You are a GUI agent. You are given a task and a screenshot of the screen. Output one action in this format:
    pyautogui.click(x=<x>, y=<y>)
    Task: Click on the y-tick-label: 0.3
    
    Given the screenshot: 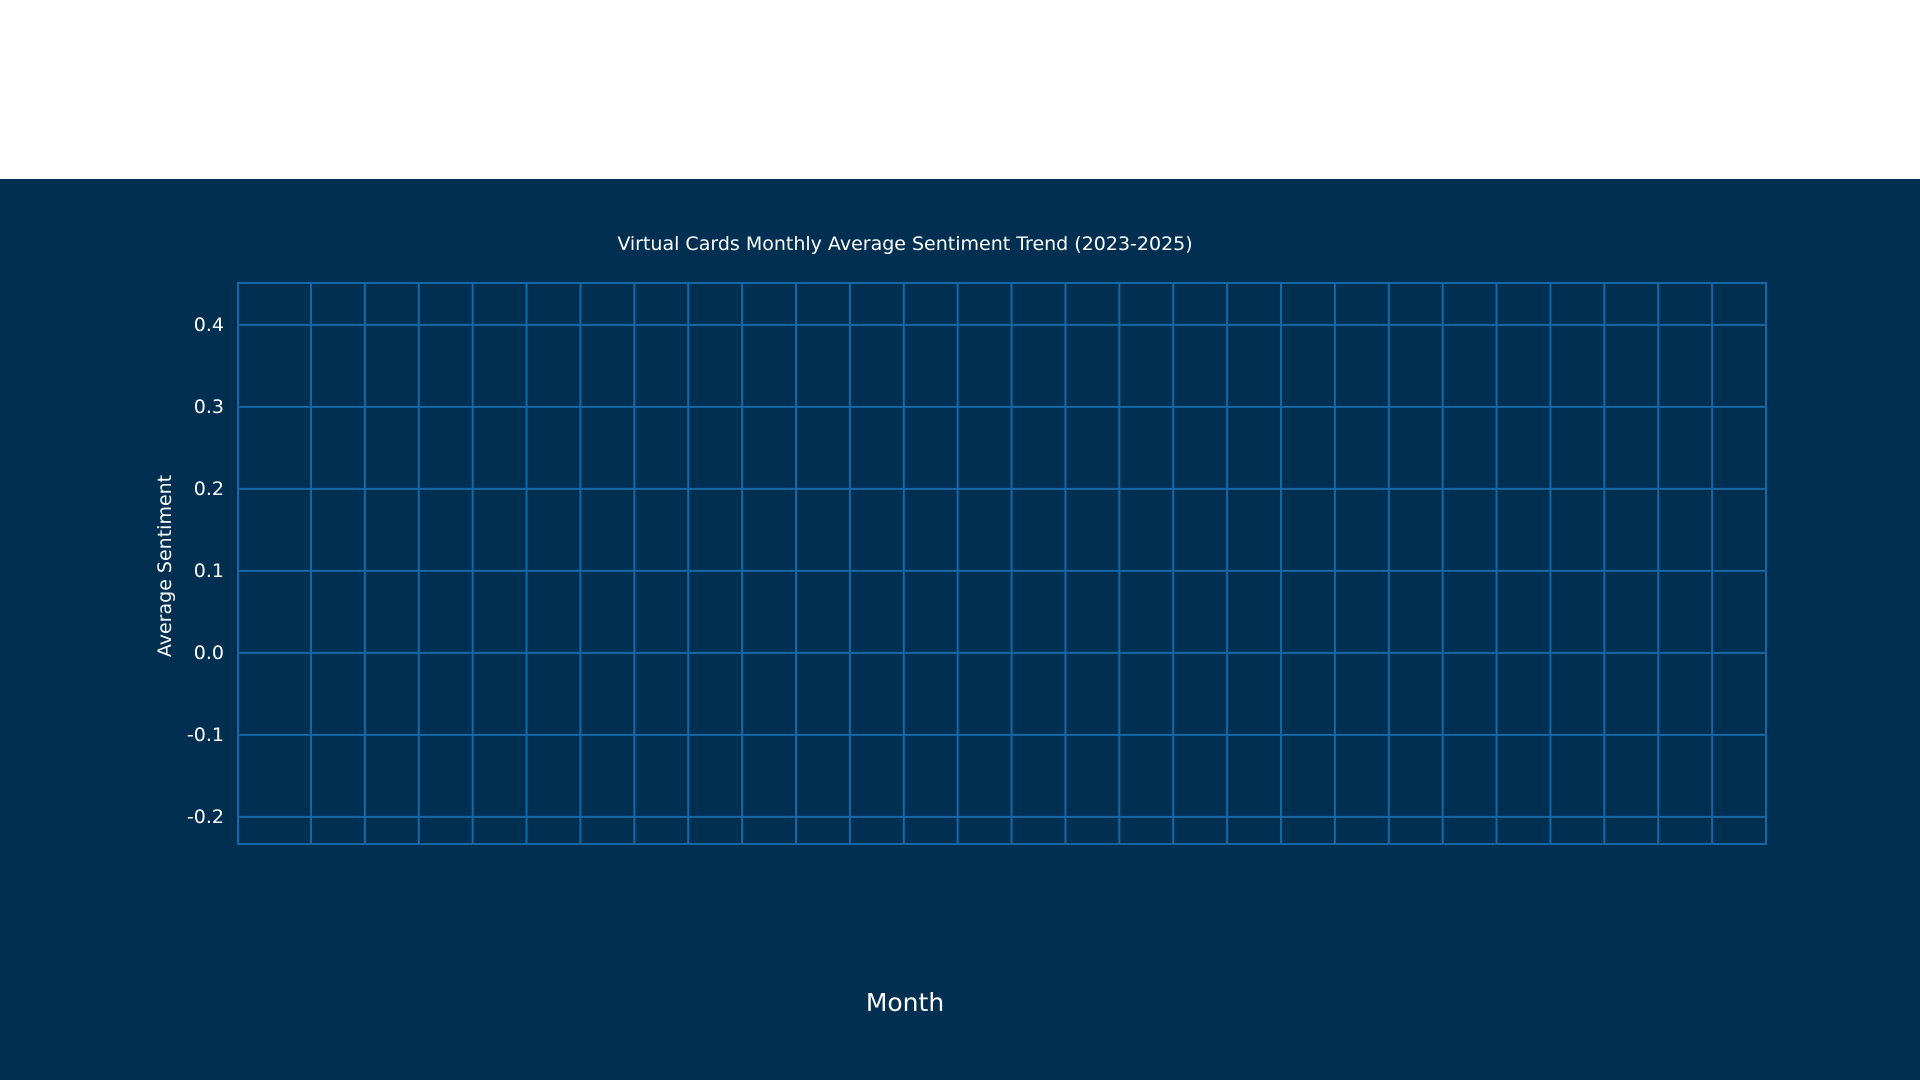 What is the action you would take?
    pyautogui.click(x=209, y=407)
    